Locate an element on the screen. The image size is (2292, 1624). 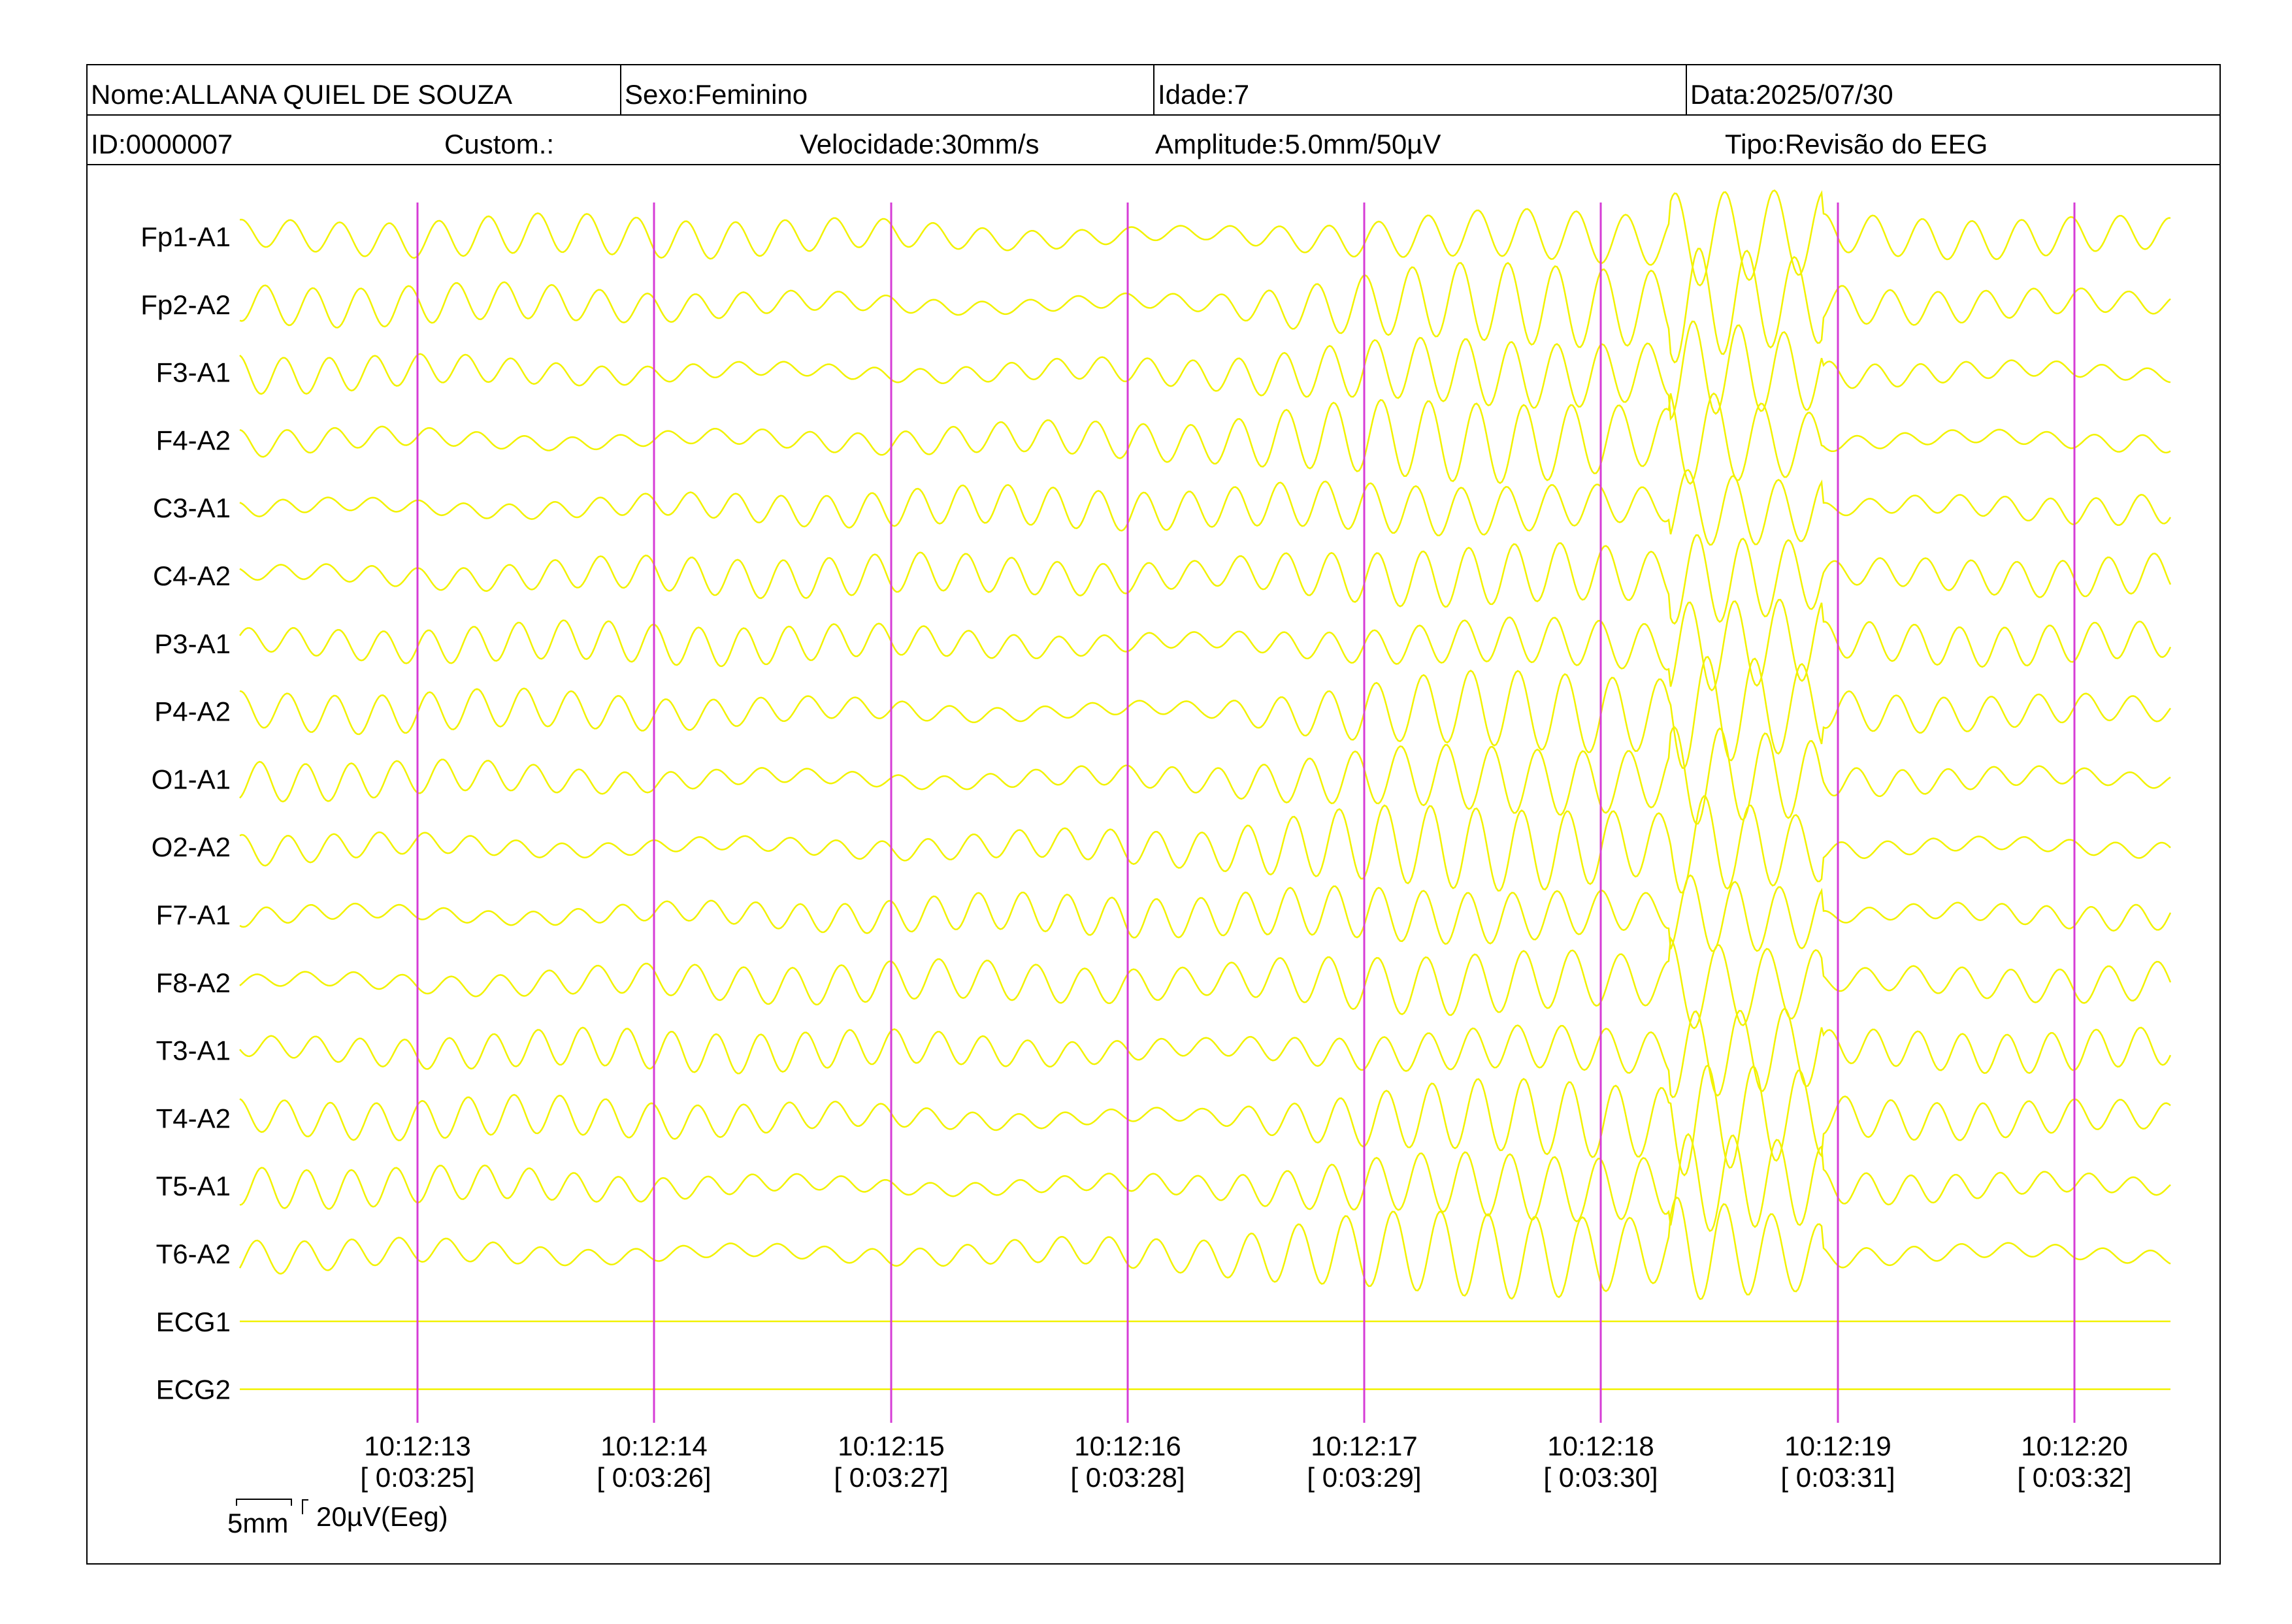
custom: Custom.: is located at coordinates (499, 144).